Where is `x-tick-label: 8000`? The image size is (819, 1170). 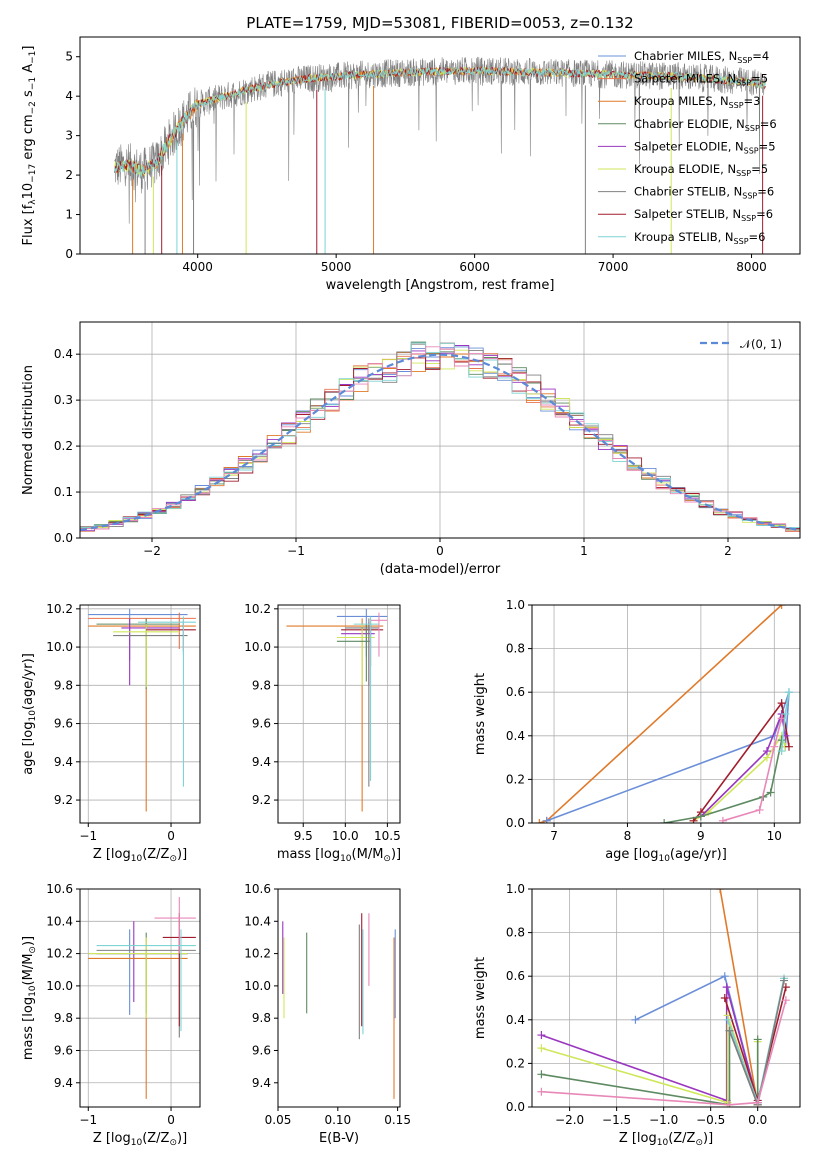
x-tick-label: 8000 is located at coordinates (751, 267).